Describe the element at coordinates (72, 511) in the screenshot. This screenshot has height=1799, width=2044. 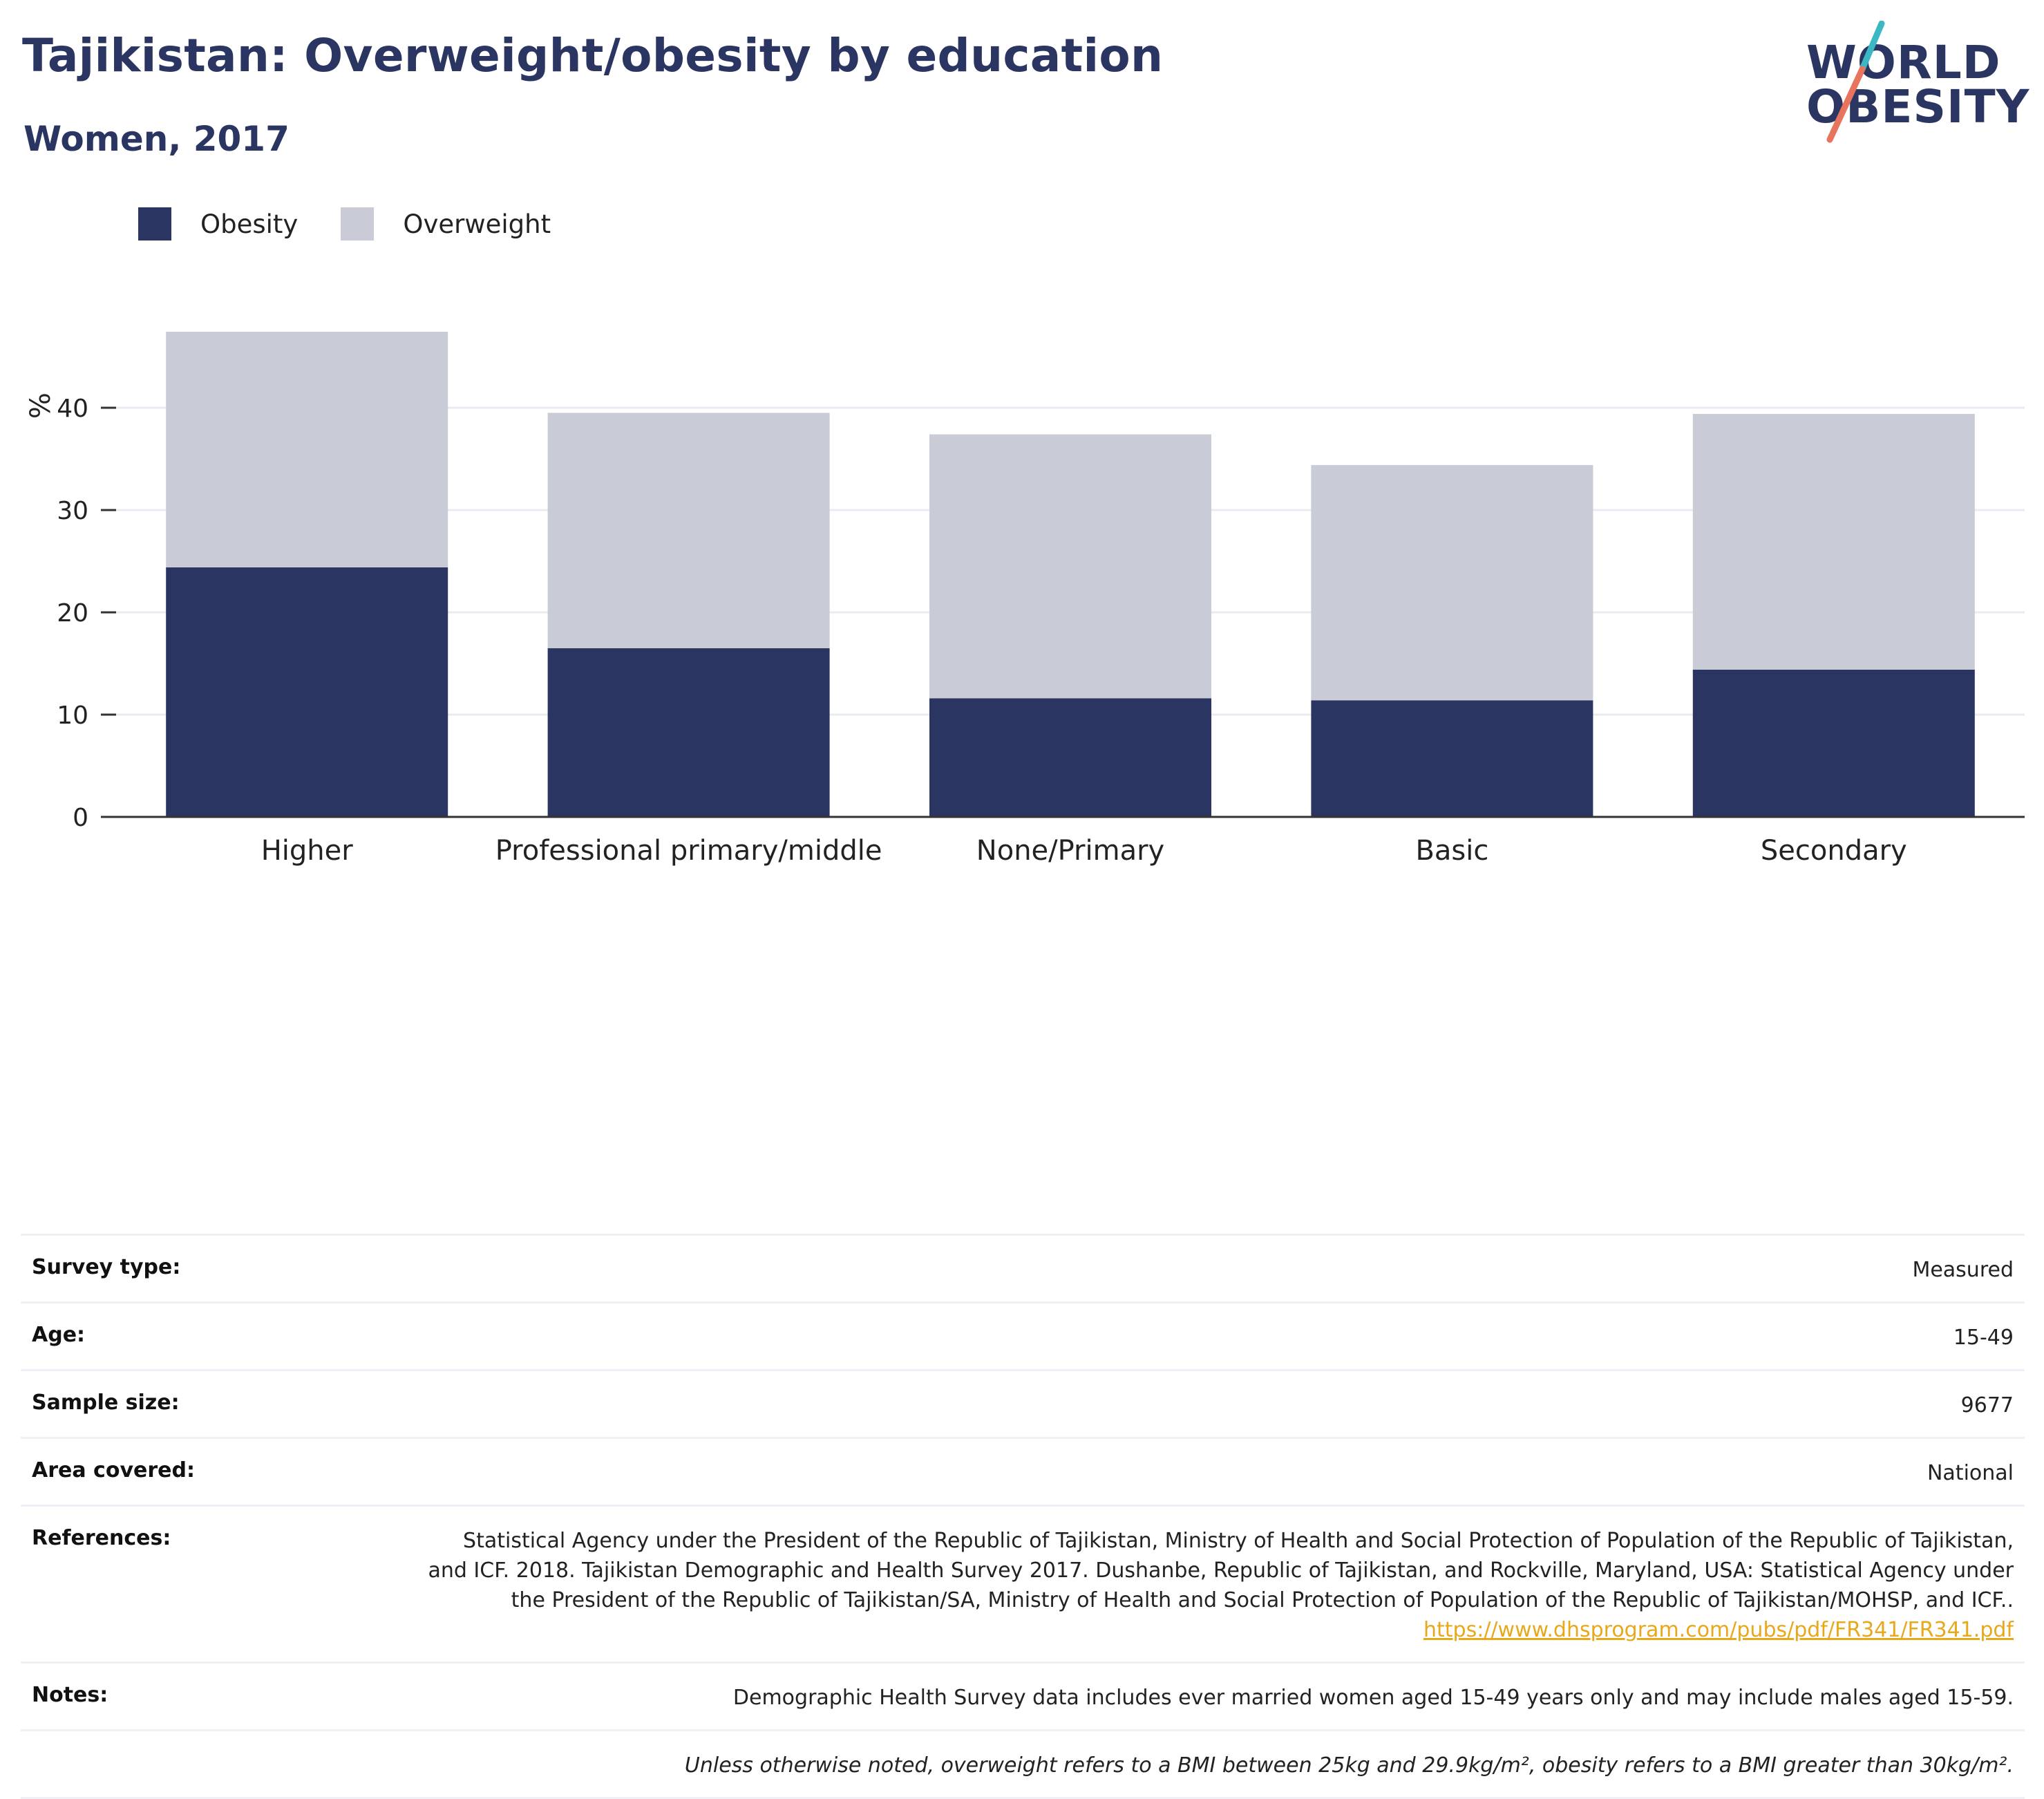
I see `y-tick-label: 30` at that location.